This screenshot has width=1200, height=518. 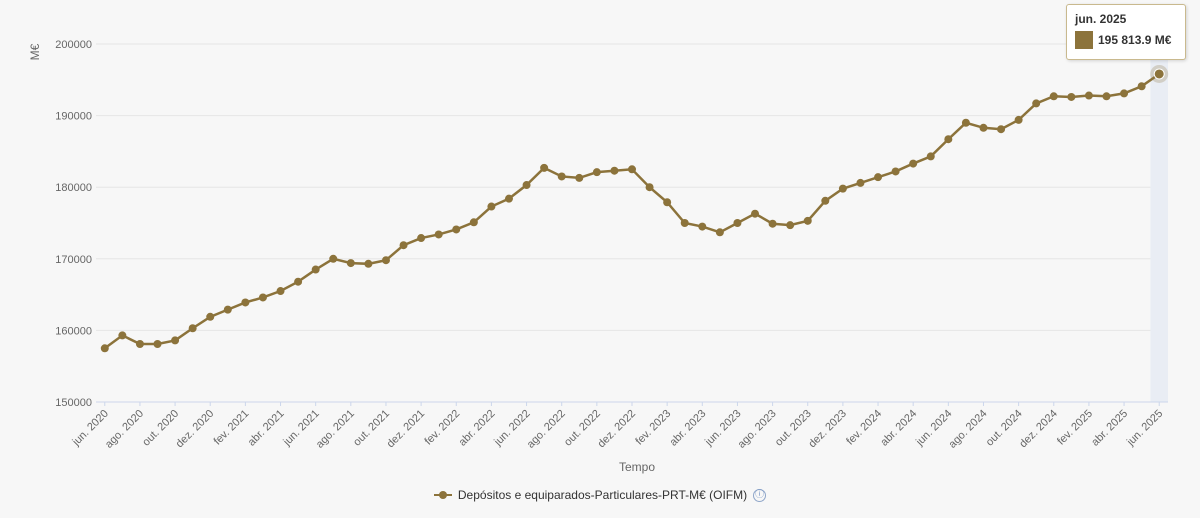 I want to click on x-tick-label: fev. 2021, so click(x=232, y=428).